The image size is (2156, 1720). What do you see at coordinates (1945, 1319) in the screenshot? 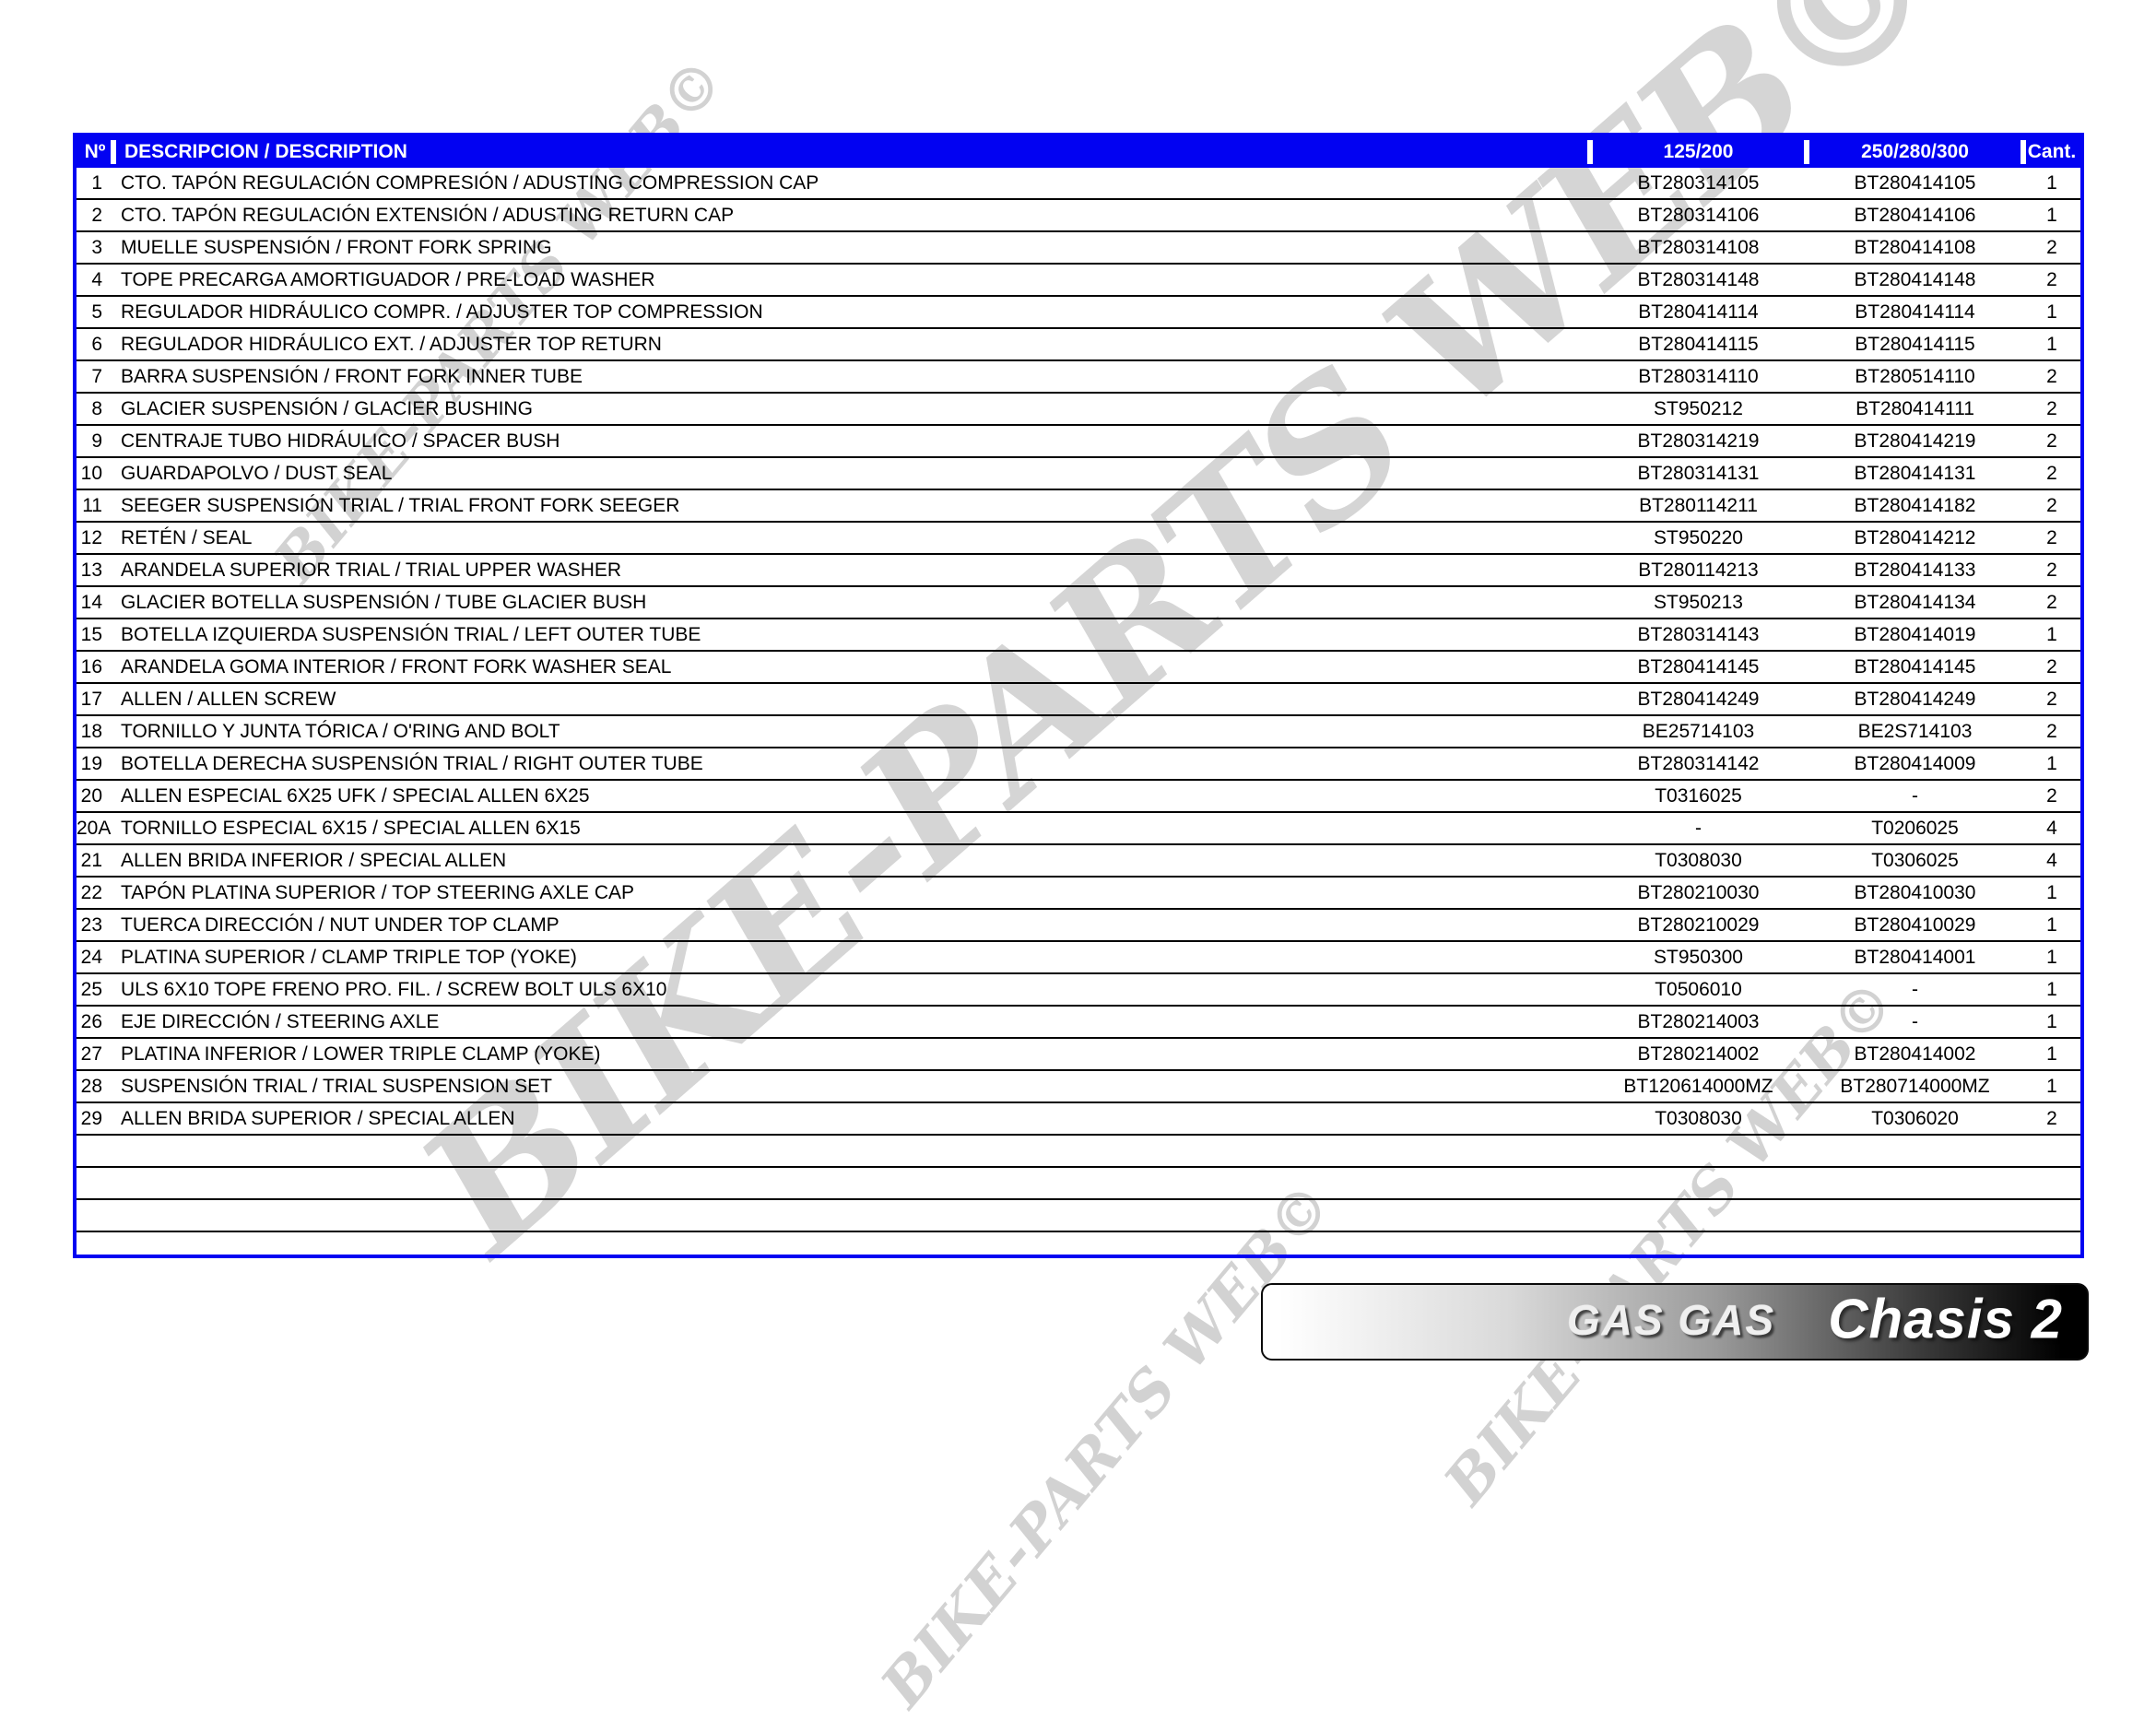
I see `chapter-title: Chasis 2` at bounding box center [1945, 1319].